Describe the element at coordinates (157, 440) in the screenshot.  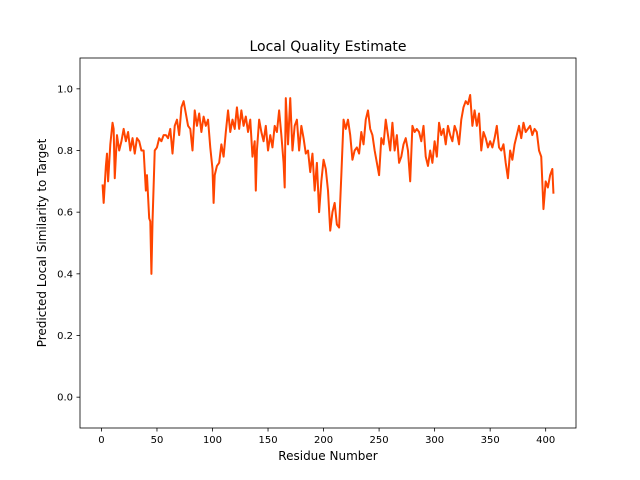
I see `x-tick-label: 50` at that location.